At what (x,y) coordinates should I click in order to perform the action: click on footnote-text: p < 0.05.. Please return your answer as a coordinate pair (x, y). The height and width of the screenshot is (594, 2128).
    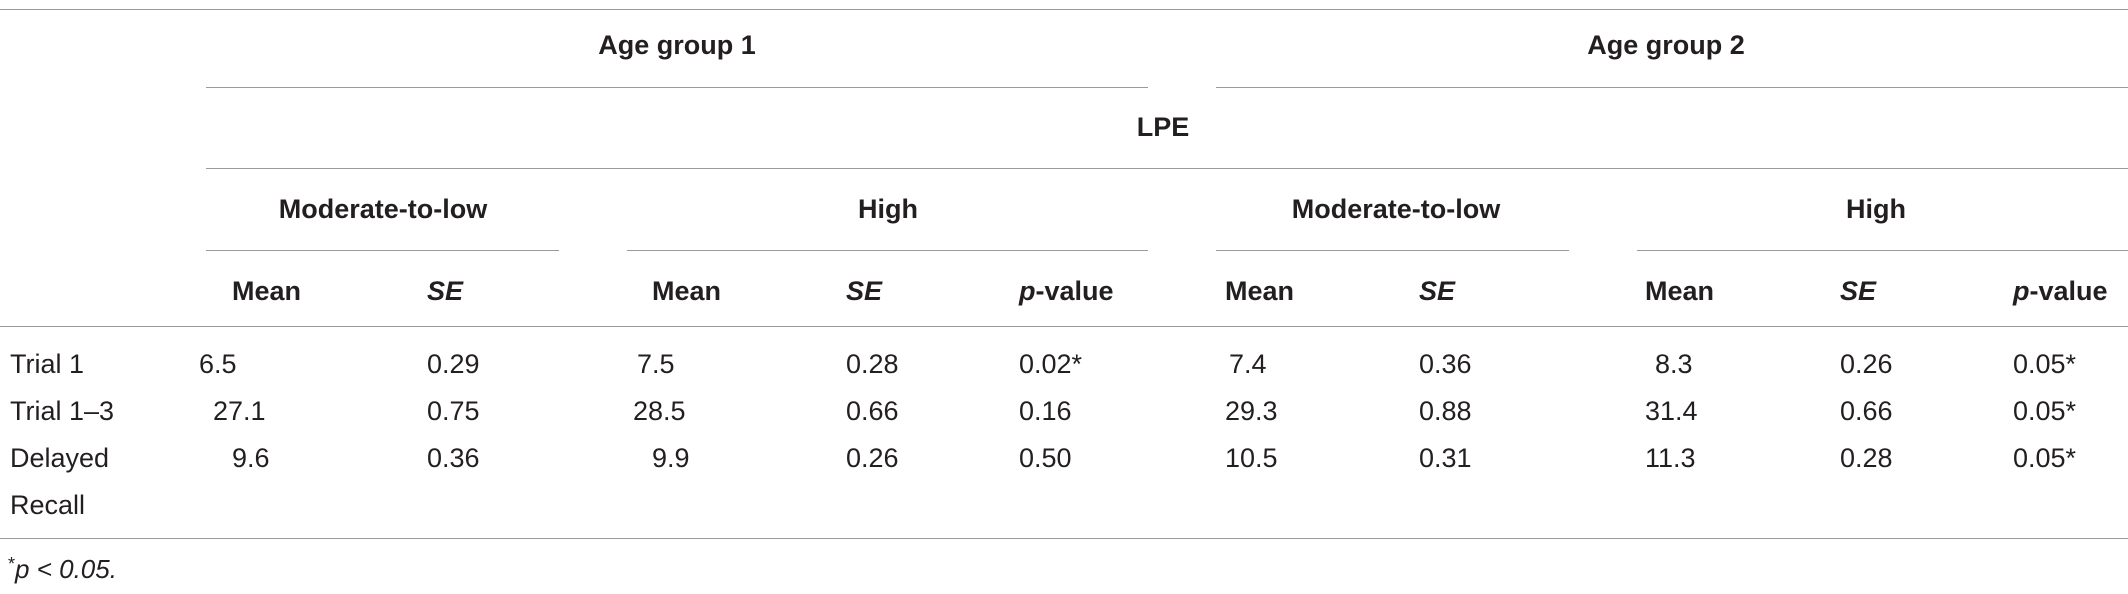
    Looking at the image, I should click on (66, 569).